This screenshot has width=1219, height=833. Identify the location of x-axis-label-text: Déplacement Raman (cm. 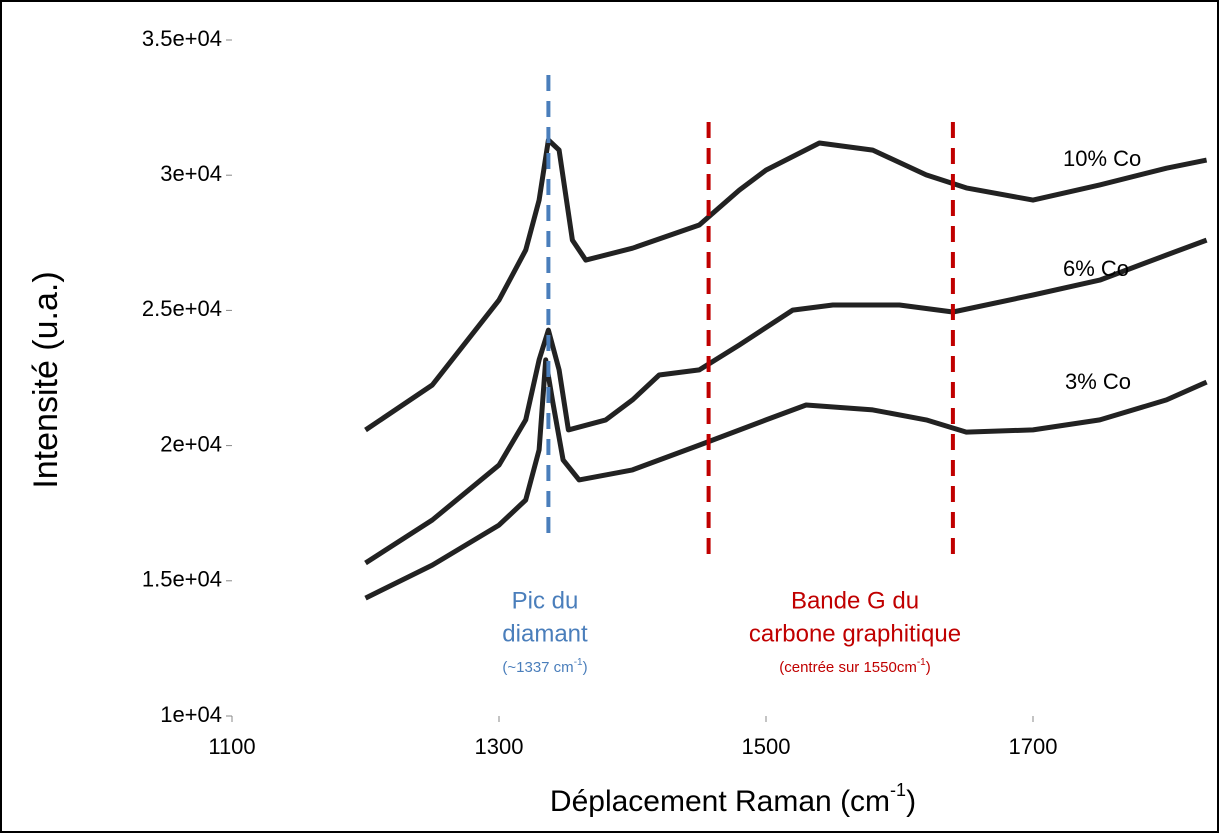
(720, 801).